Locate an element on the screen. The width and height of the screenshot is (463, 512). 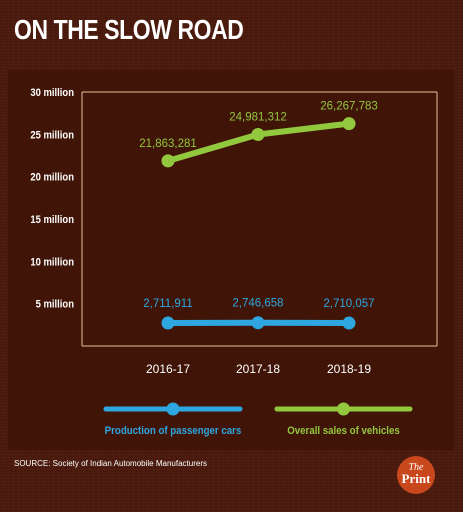
series-production: 2,711,911 2,746,658 2,710,057 is located at coordinates (259, 314).